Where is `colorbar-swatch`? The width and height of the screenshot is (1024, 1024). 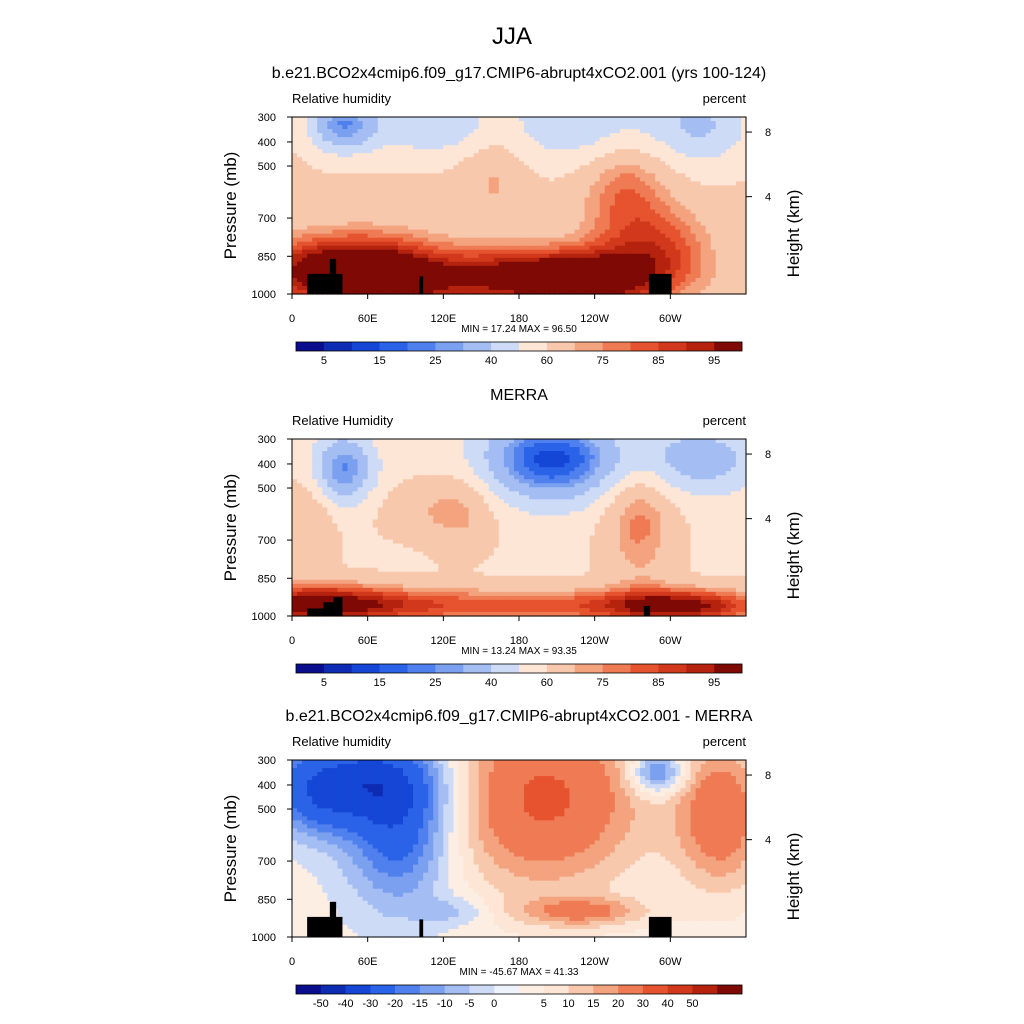
colorbar-swatch is located at coordinates (644, 346).